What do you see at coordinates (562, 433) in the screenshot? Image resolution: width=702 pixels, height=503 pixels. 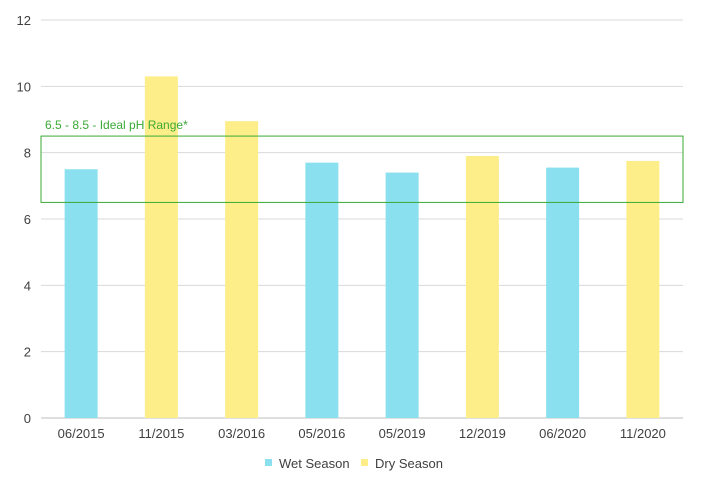 I see `x-tick-label: 06/2020` at bounding box center [562, 433].